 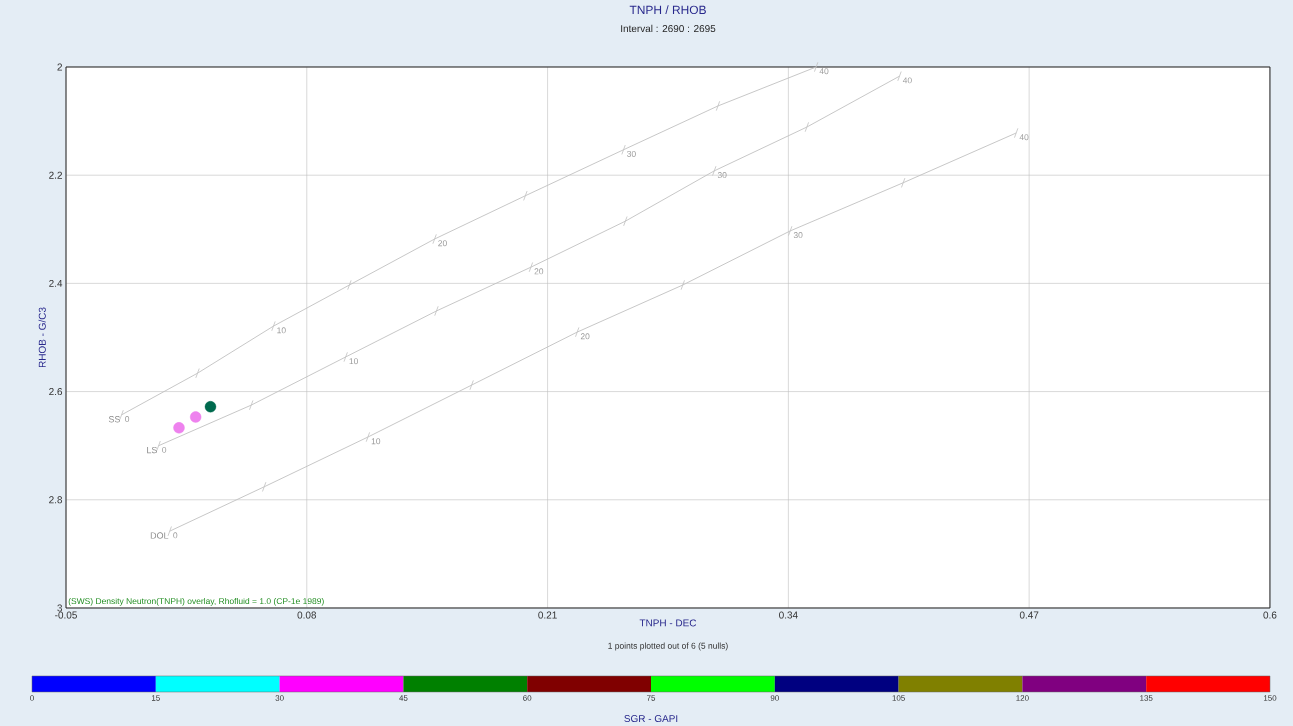 I want to click on x-tick-label: 0.08, so click(x=307, y=615).